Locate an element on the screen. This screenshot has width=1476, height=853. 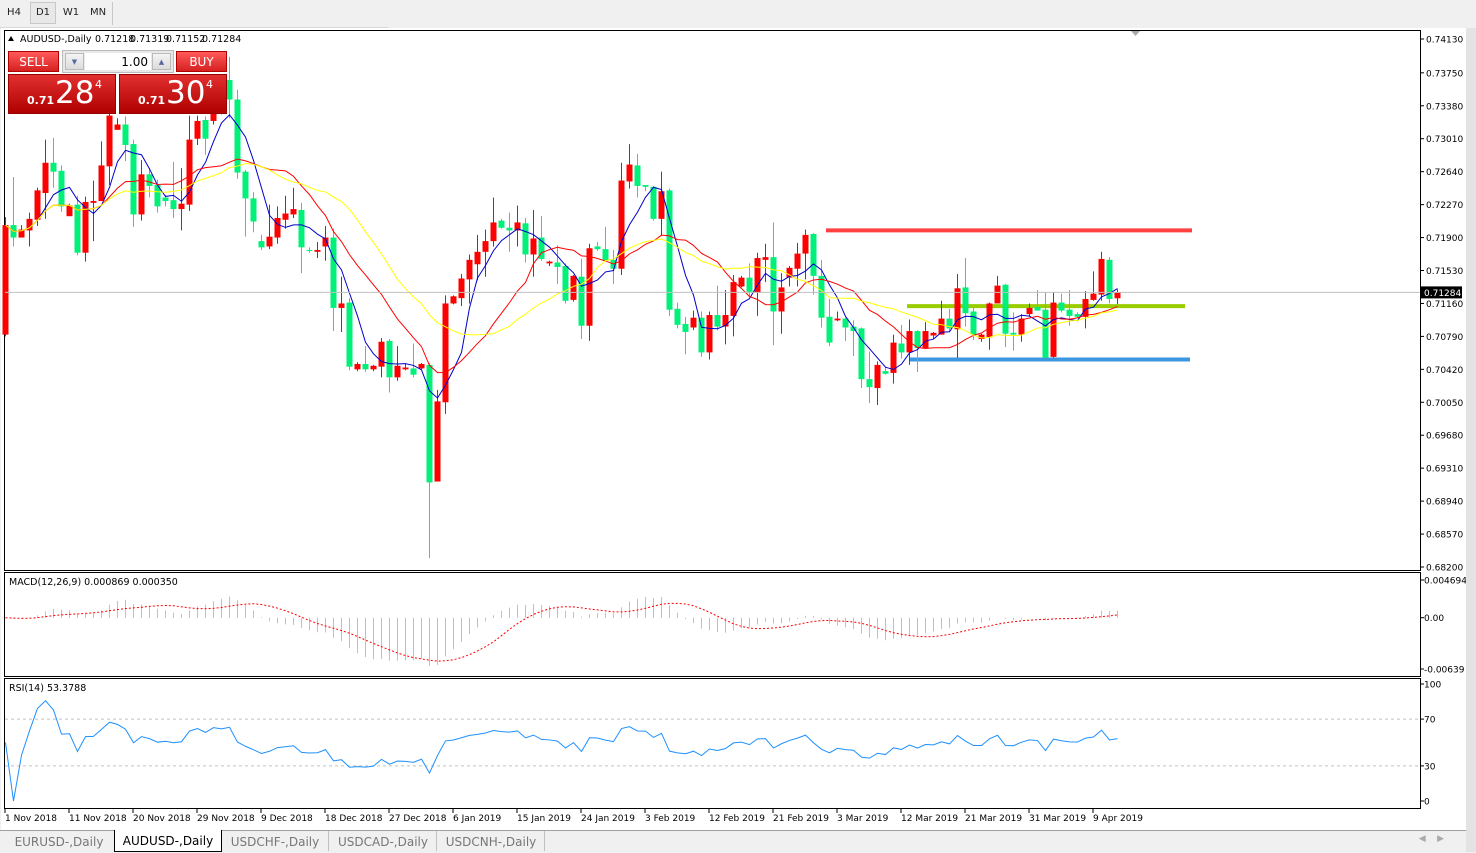
time-tick-label: 12 Mar 2019 is located at coordinates (929, 819).